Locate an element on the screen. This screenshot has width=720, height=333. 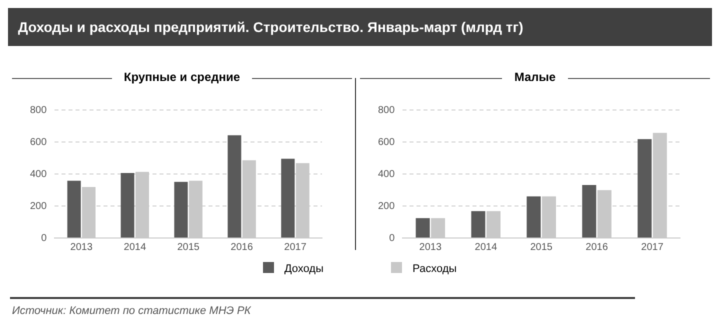
text: Источник: Комитет по статистике МНЭ РК is located at coordinates (131, 311).